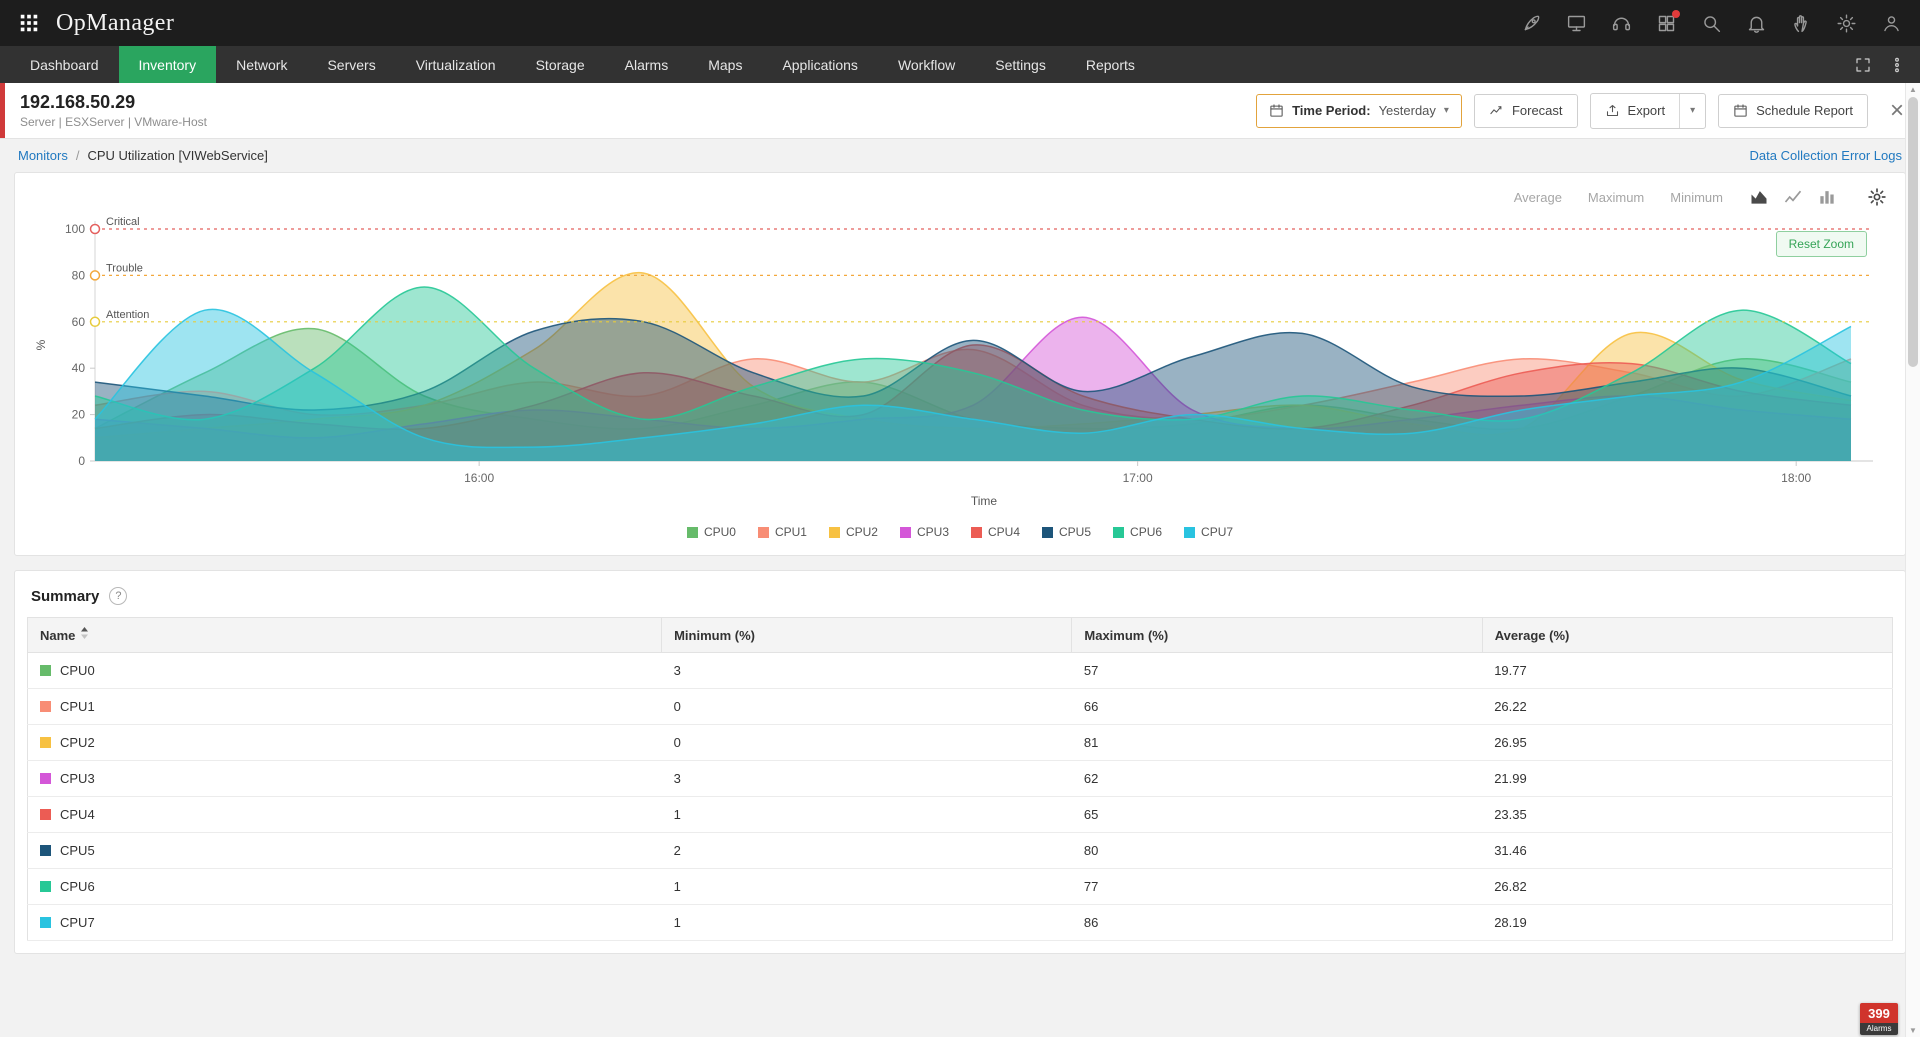  I want to click on chevron-down-icon: ▾, so click(1446, 110).